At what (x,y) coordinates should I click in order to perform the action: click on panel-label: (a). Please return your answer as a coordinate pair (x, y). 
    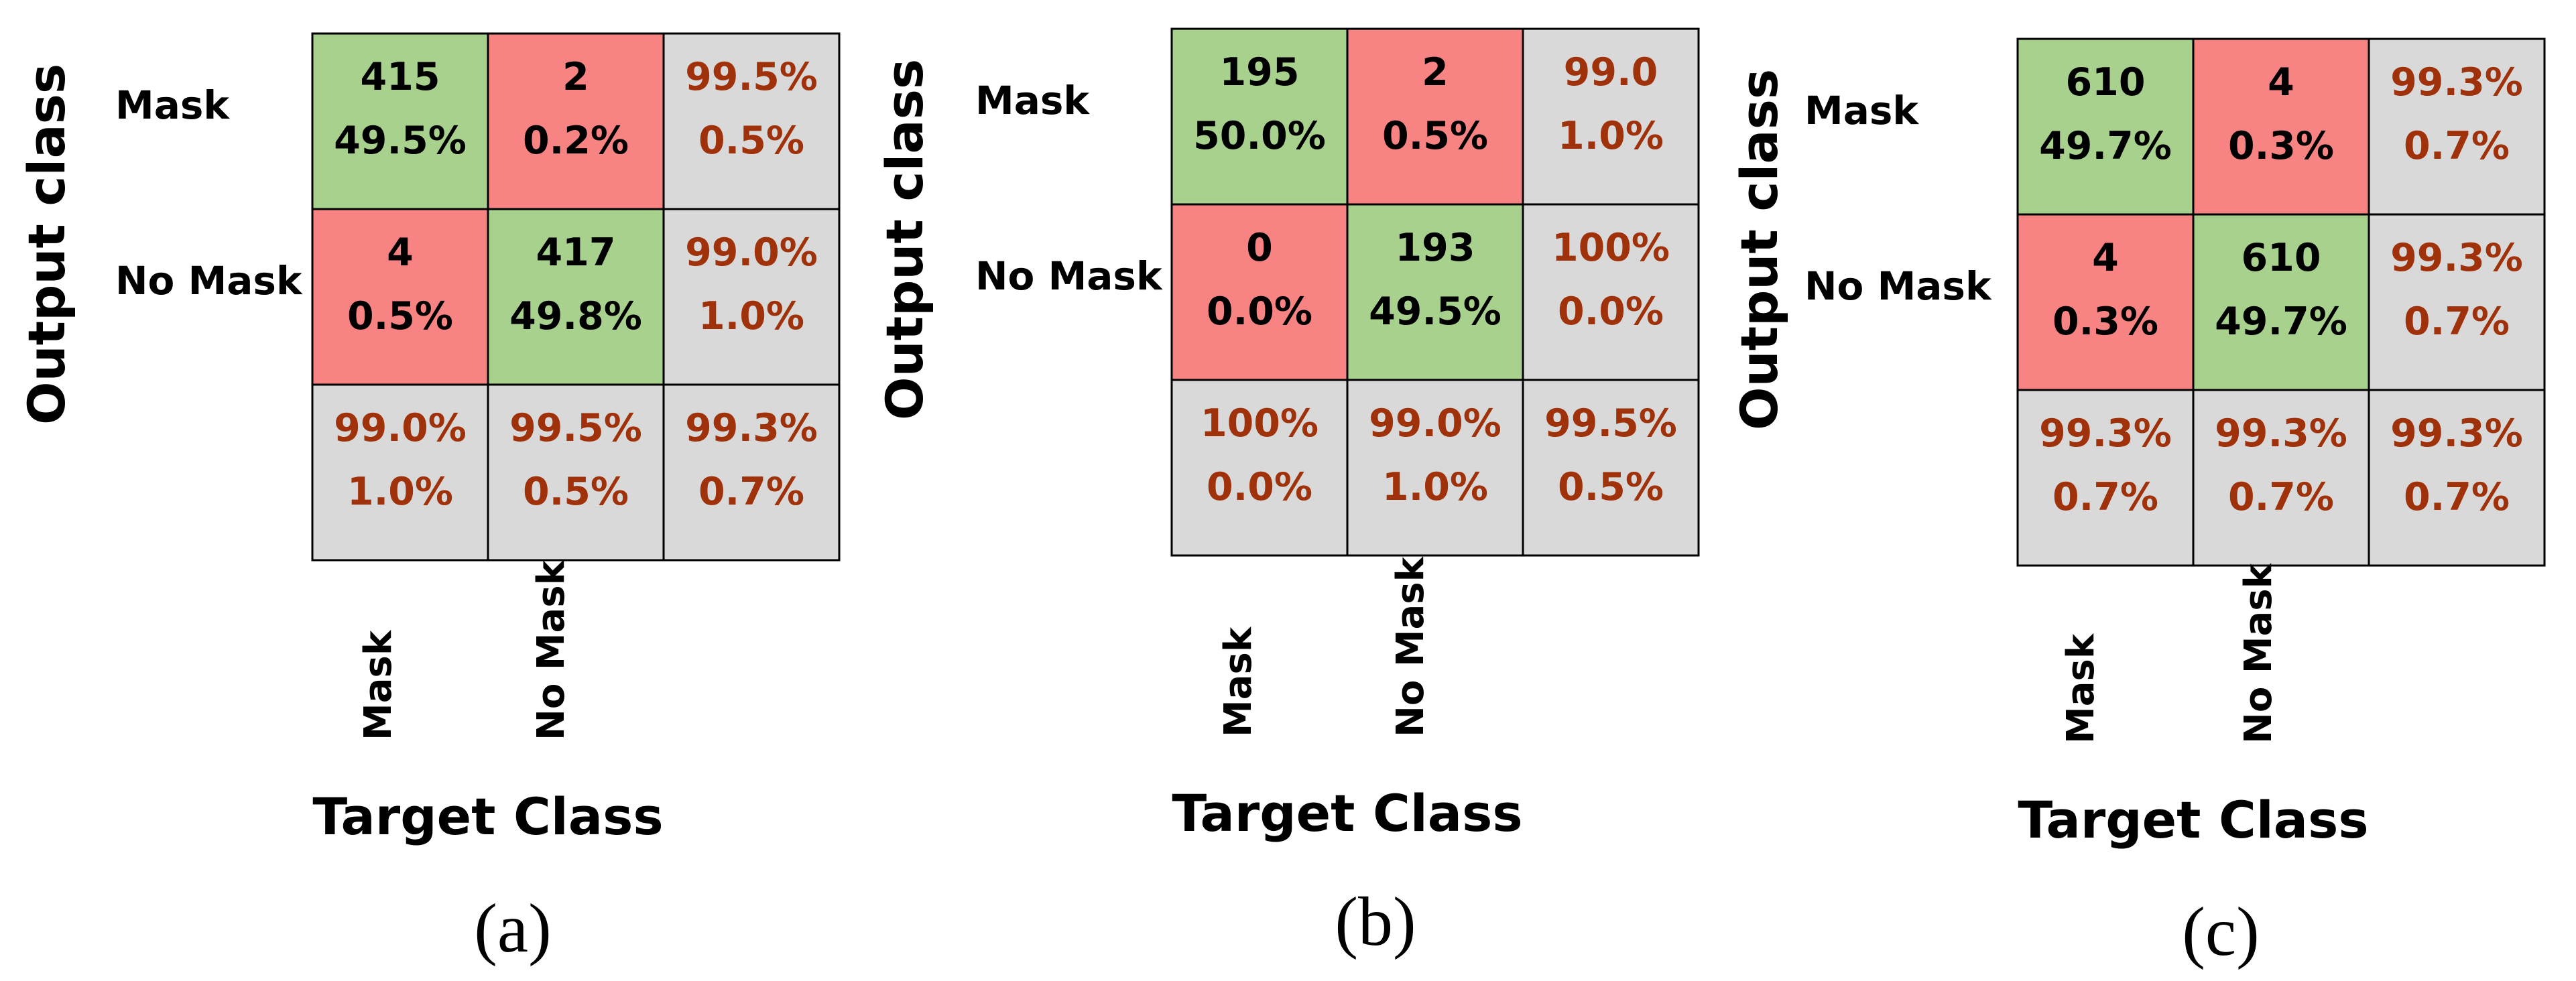
    Looking at the image, I should click on (512, 928).